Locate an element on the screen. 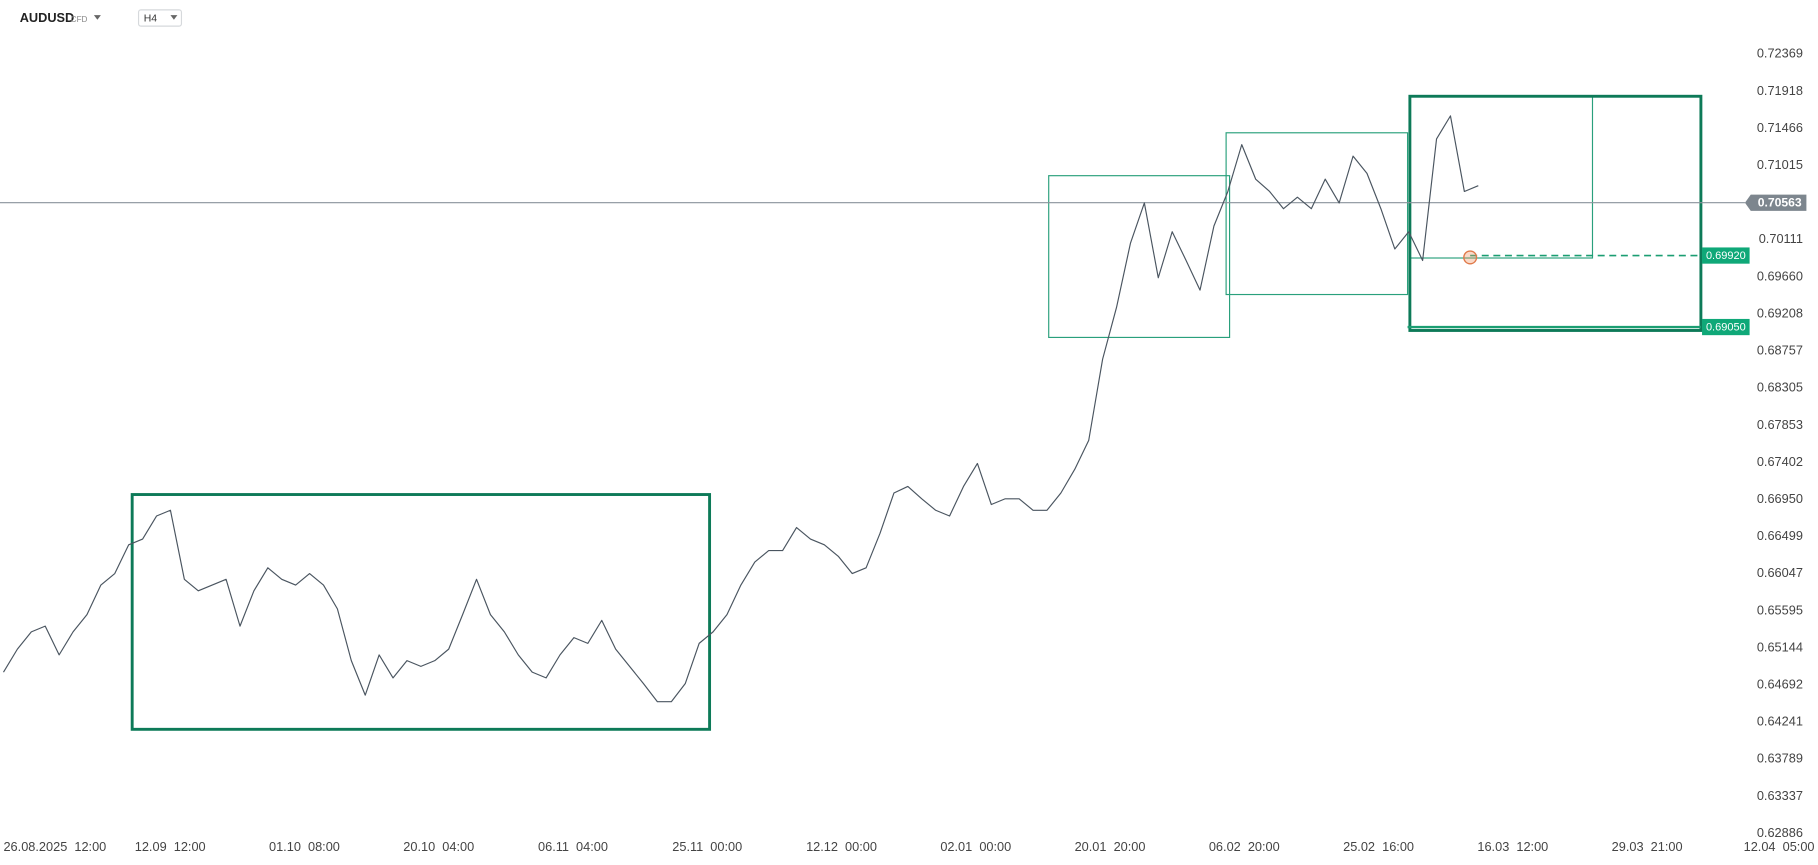  y-tick-label: 0.65595 is located at coordinates (1780, 609).